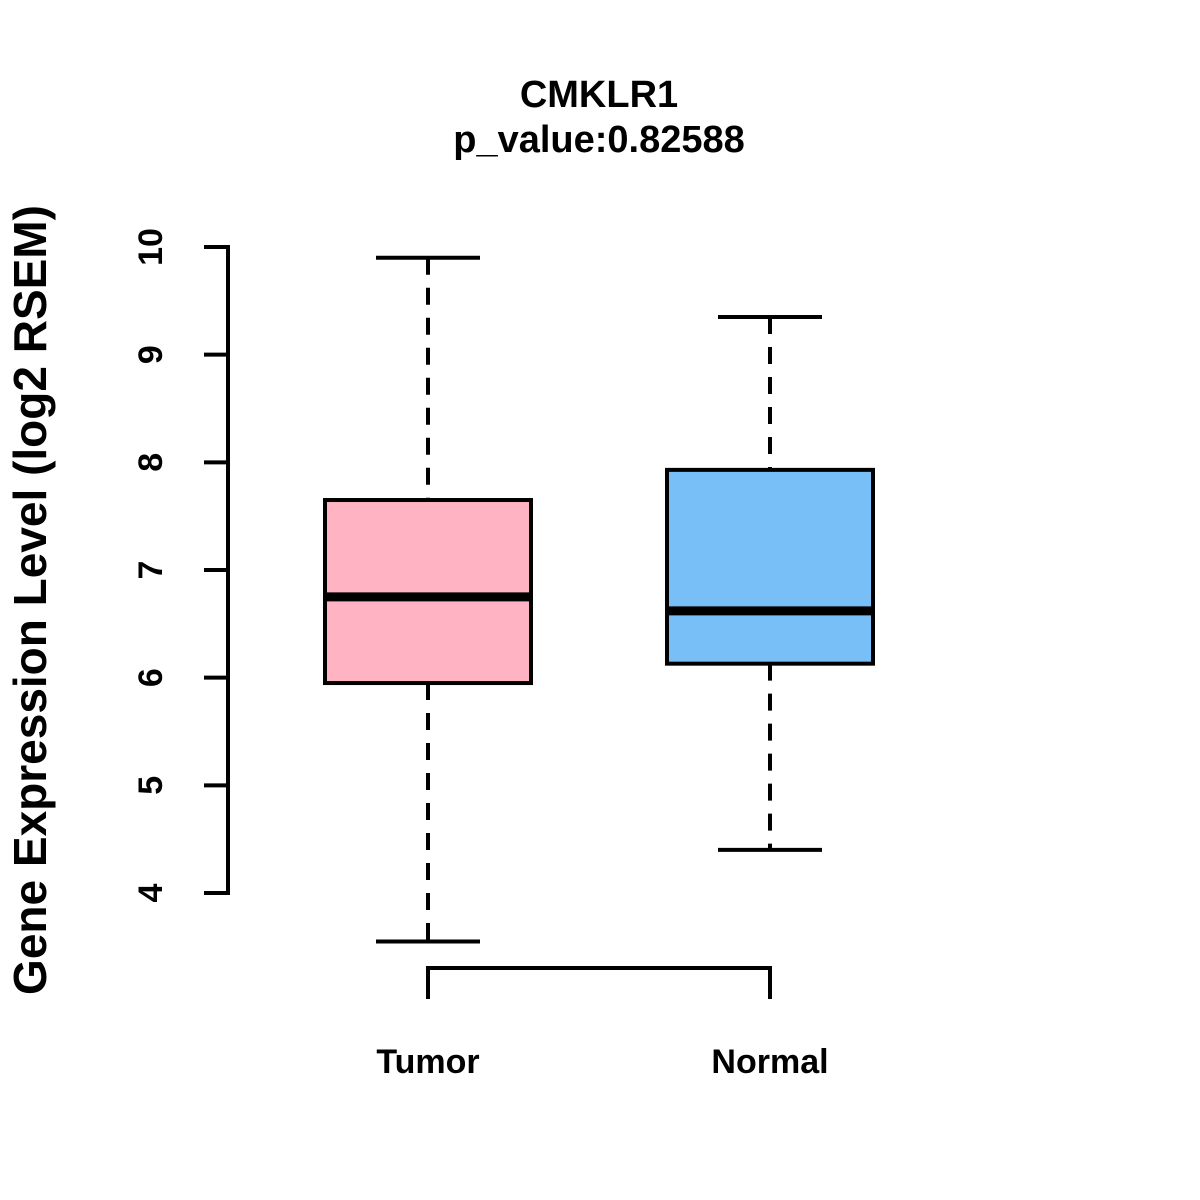 The height and width of the screenshot is (1200, 1200). What do you see at coordinates (151, 462) in the screenshot?
I see `y-tick-label: 8` at bounding box center [151, 462].